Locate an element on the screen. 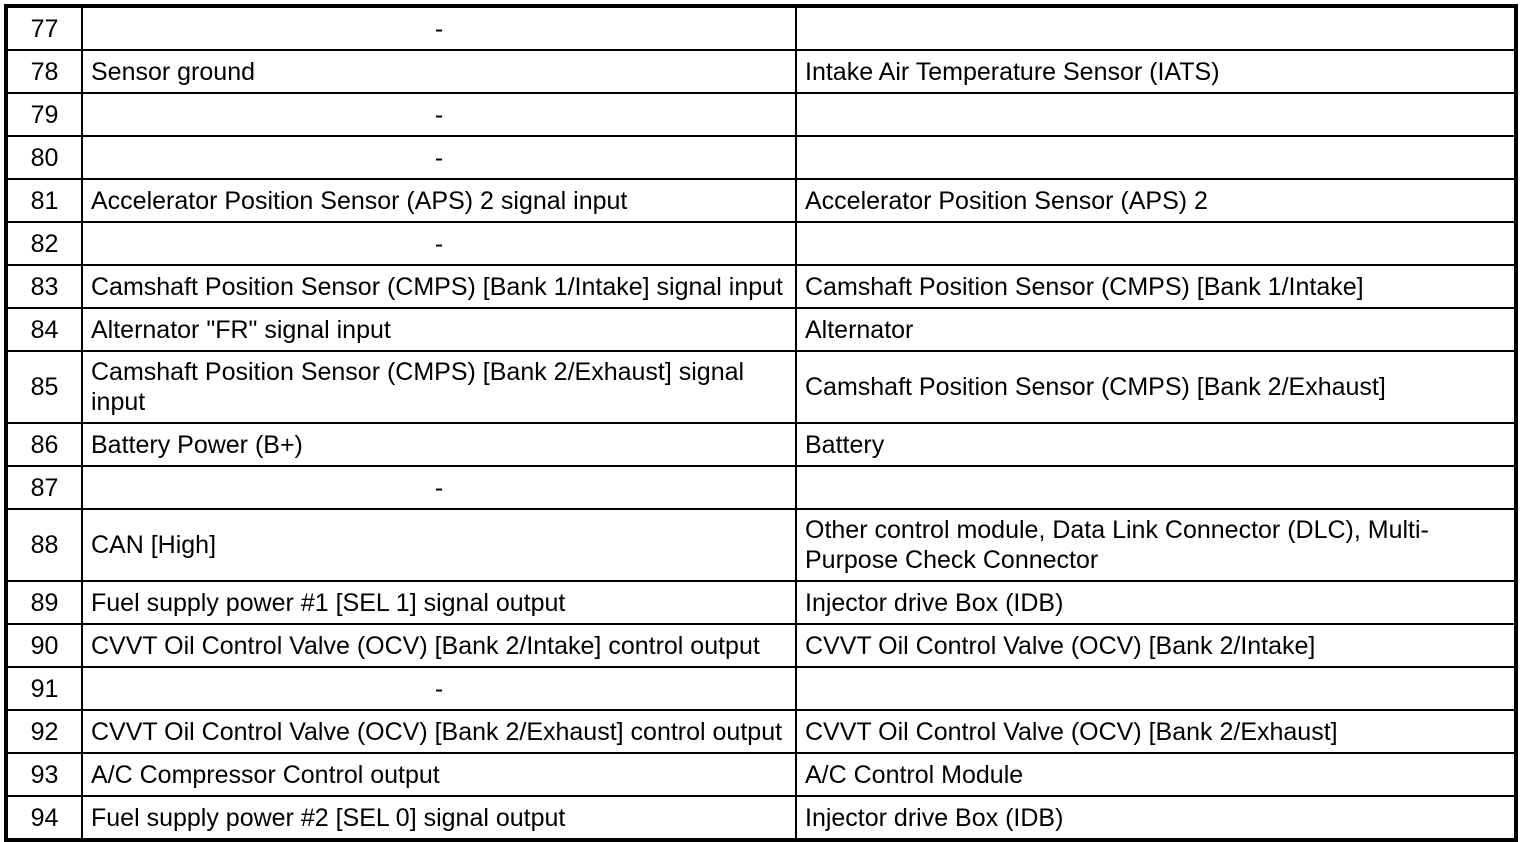 Image resolution: width=1520 pixels, height=842 pixels. description-cell: CAN [High] is located at coordinates (439, 545).